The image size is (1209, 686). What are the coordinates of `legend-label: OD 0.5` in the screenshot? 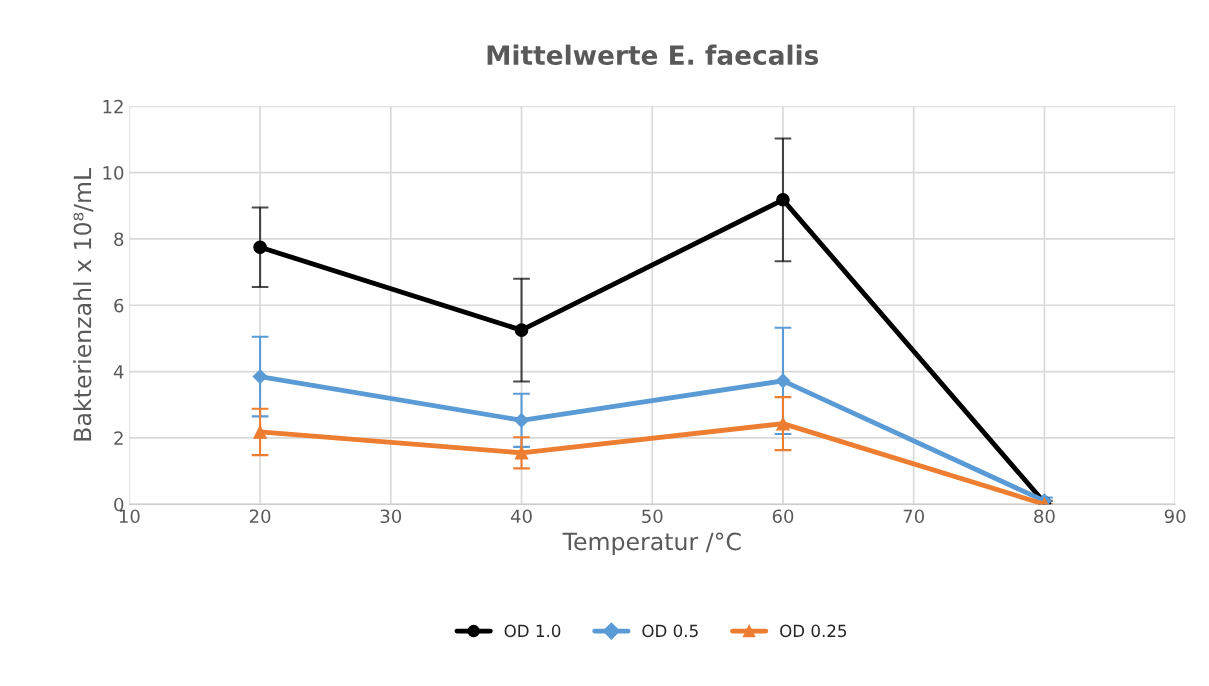 It's located at (670, 631).